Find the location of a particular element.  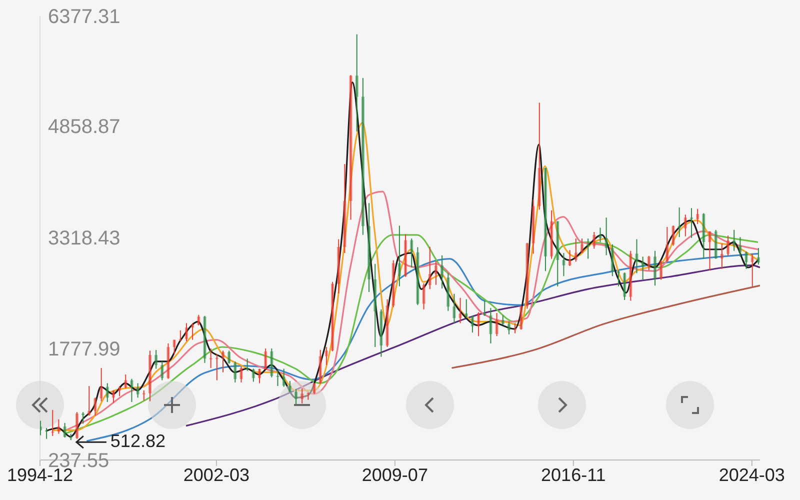

y-tick-label: 6377.31 is located at coordinates (84, 17).